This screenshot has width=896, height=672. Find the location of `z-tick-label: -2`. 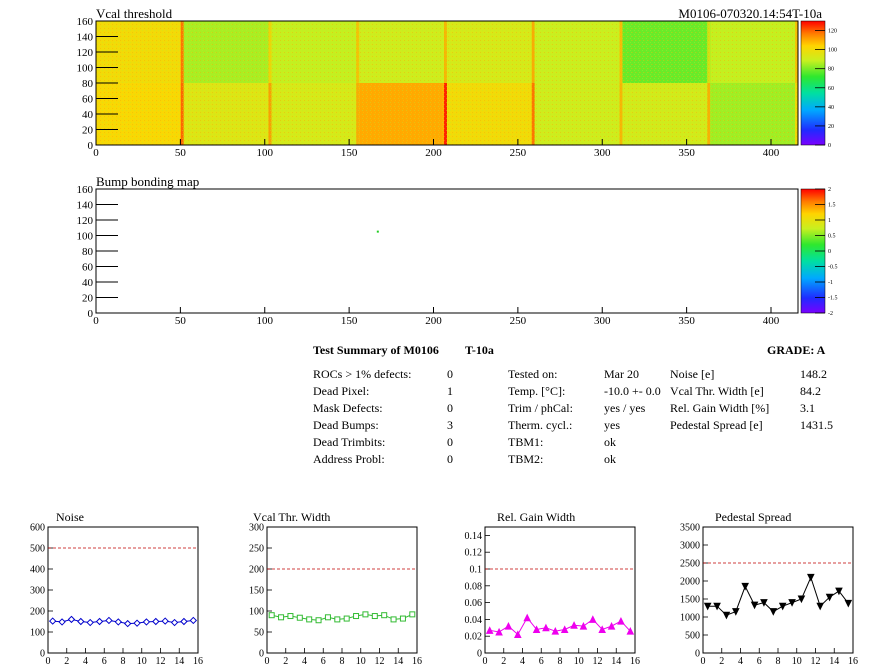

z-tick-label: -2 is located at coordinates (830, 314).